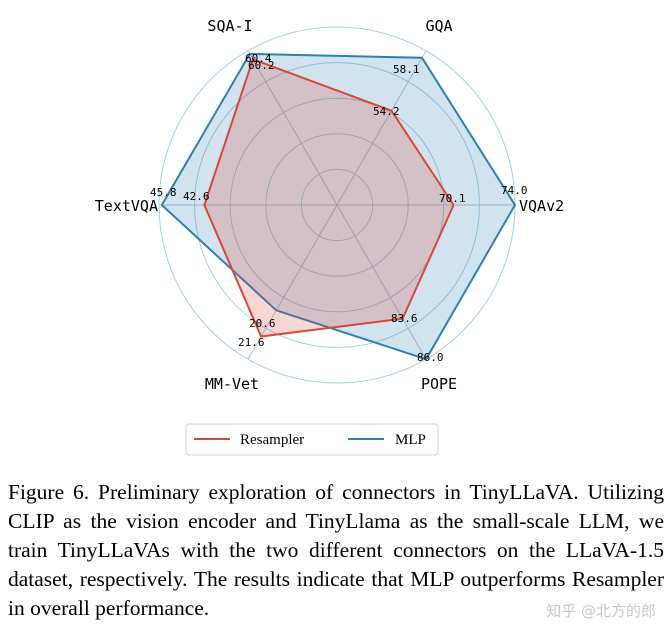  What do you see at coordinates (229, 26) in the screenshot?
I see `axis-label-sqa-i: SQA-I` at bounding box center [229, 26].